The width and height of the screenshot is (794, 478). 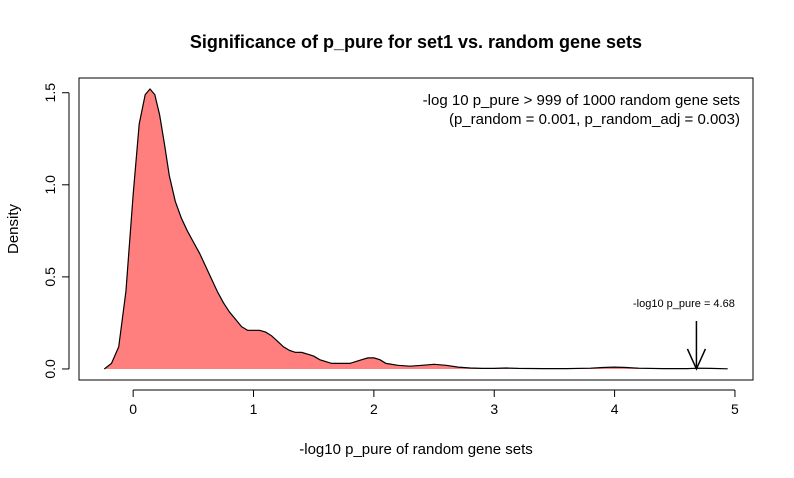 What do you see at coordinates (50, 185) in the screenshot?
I see `y-tick-label: 1.0` at bounding box center [50, 185].